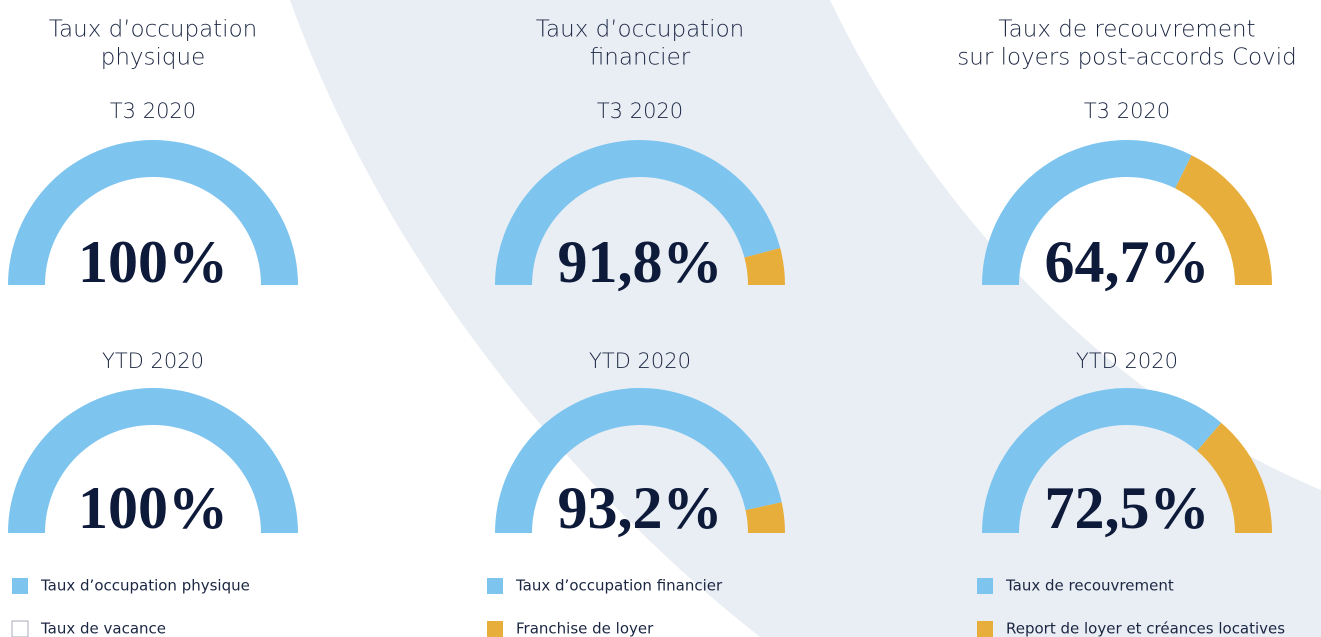  I want to click on chart-title: financier, so click(640, 58).